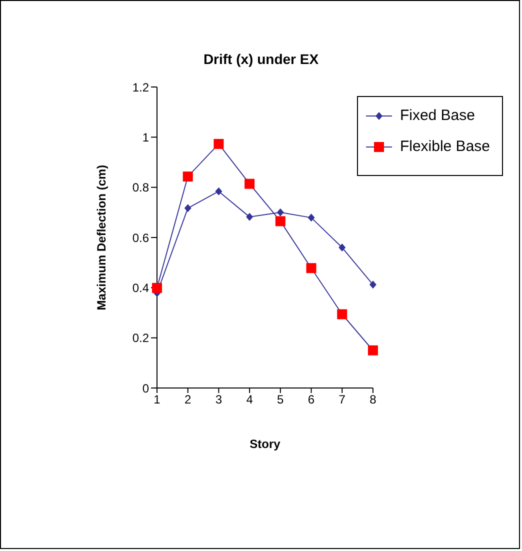 The image size is (522, 551). What do you see at coordinates (188, 399) in the screenshot?
I see `x-tick-label: 2` at bounding box center [188, 399].